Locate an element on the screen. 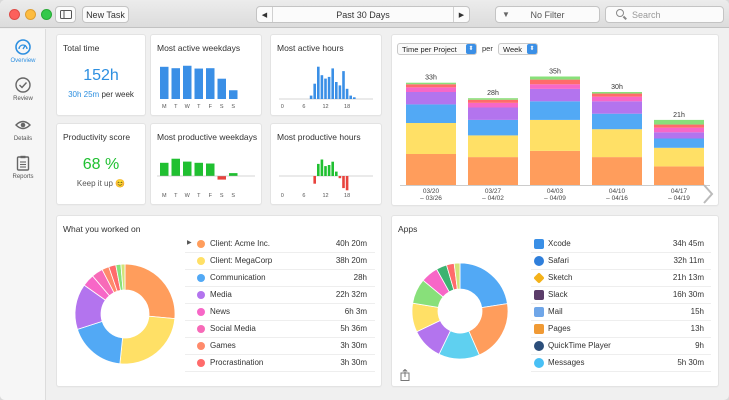 Image resolution: width=729 pixels, height=400 pixels. list-item: ▶ Client: Acme Inc. 40h 20m is located at coordinates (280, 244).